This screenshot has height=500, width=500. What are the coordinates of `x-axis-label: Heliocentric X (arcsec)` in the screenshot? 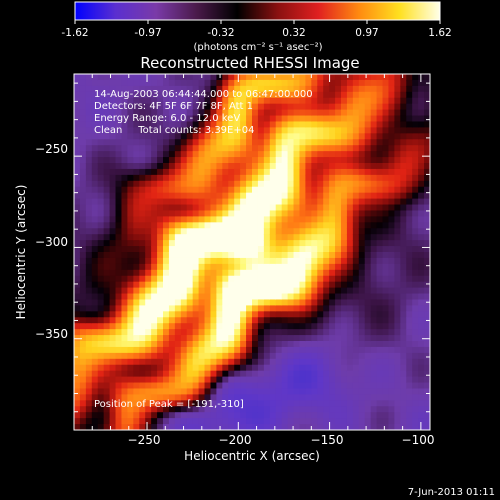 It's located at (252, 456).